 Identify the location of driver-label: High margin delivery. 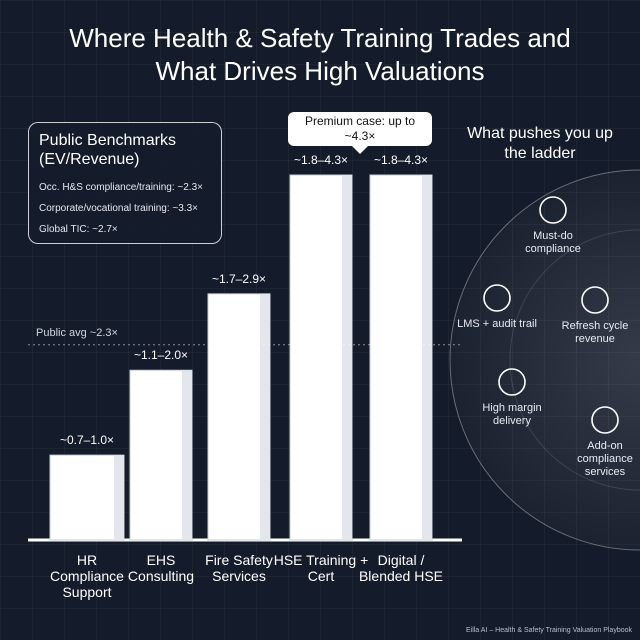
(512, 415).